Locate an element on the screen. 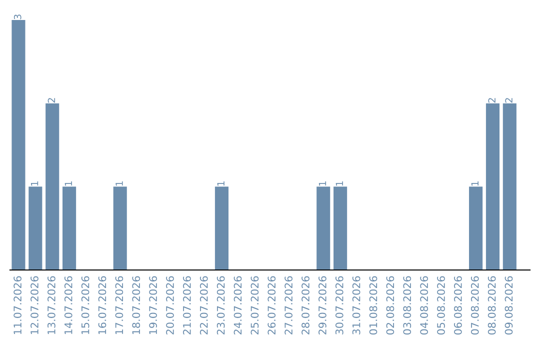 The image size is (540, 340). x-tick-label: 19.07.2026 is located at coordinates (153, 305).